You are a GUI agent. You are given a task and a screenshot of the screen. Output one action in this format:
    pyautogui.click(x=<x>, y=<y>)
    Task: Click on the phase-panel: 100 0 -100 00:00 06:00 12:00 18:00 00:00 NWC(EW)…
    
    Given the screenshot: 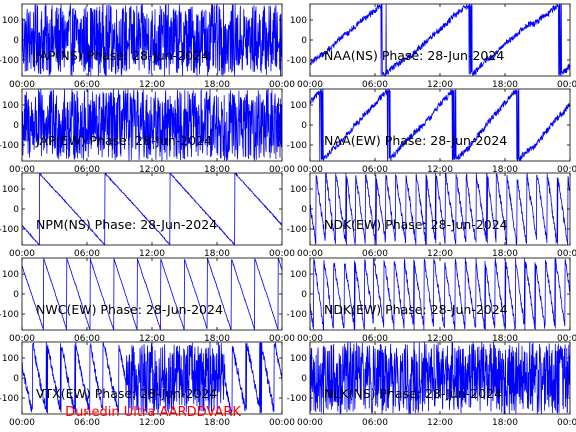 What is the action you would take?
    pyautogui.click(x=147, y=300)
    